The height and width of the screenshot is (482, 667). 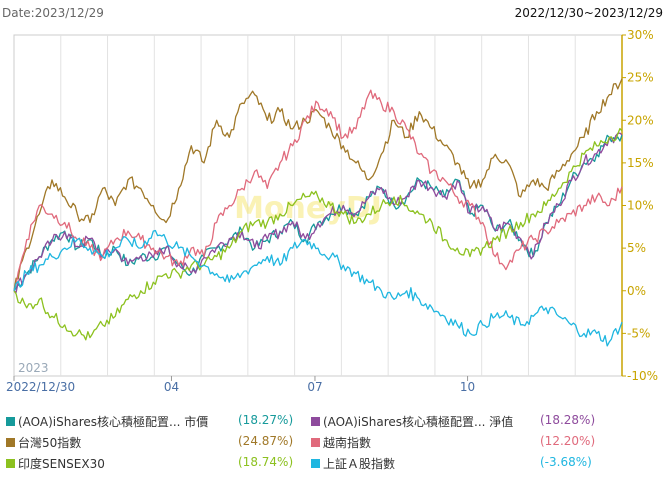 I want to click on y-tick-label: -5%, so click(x=638, y=333).